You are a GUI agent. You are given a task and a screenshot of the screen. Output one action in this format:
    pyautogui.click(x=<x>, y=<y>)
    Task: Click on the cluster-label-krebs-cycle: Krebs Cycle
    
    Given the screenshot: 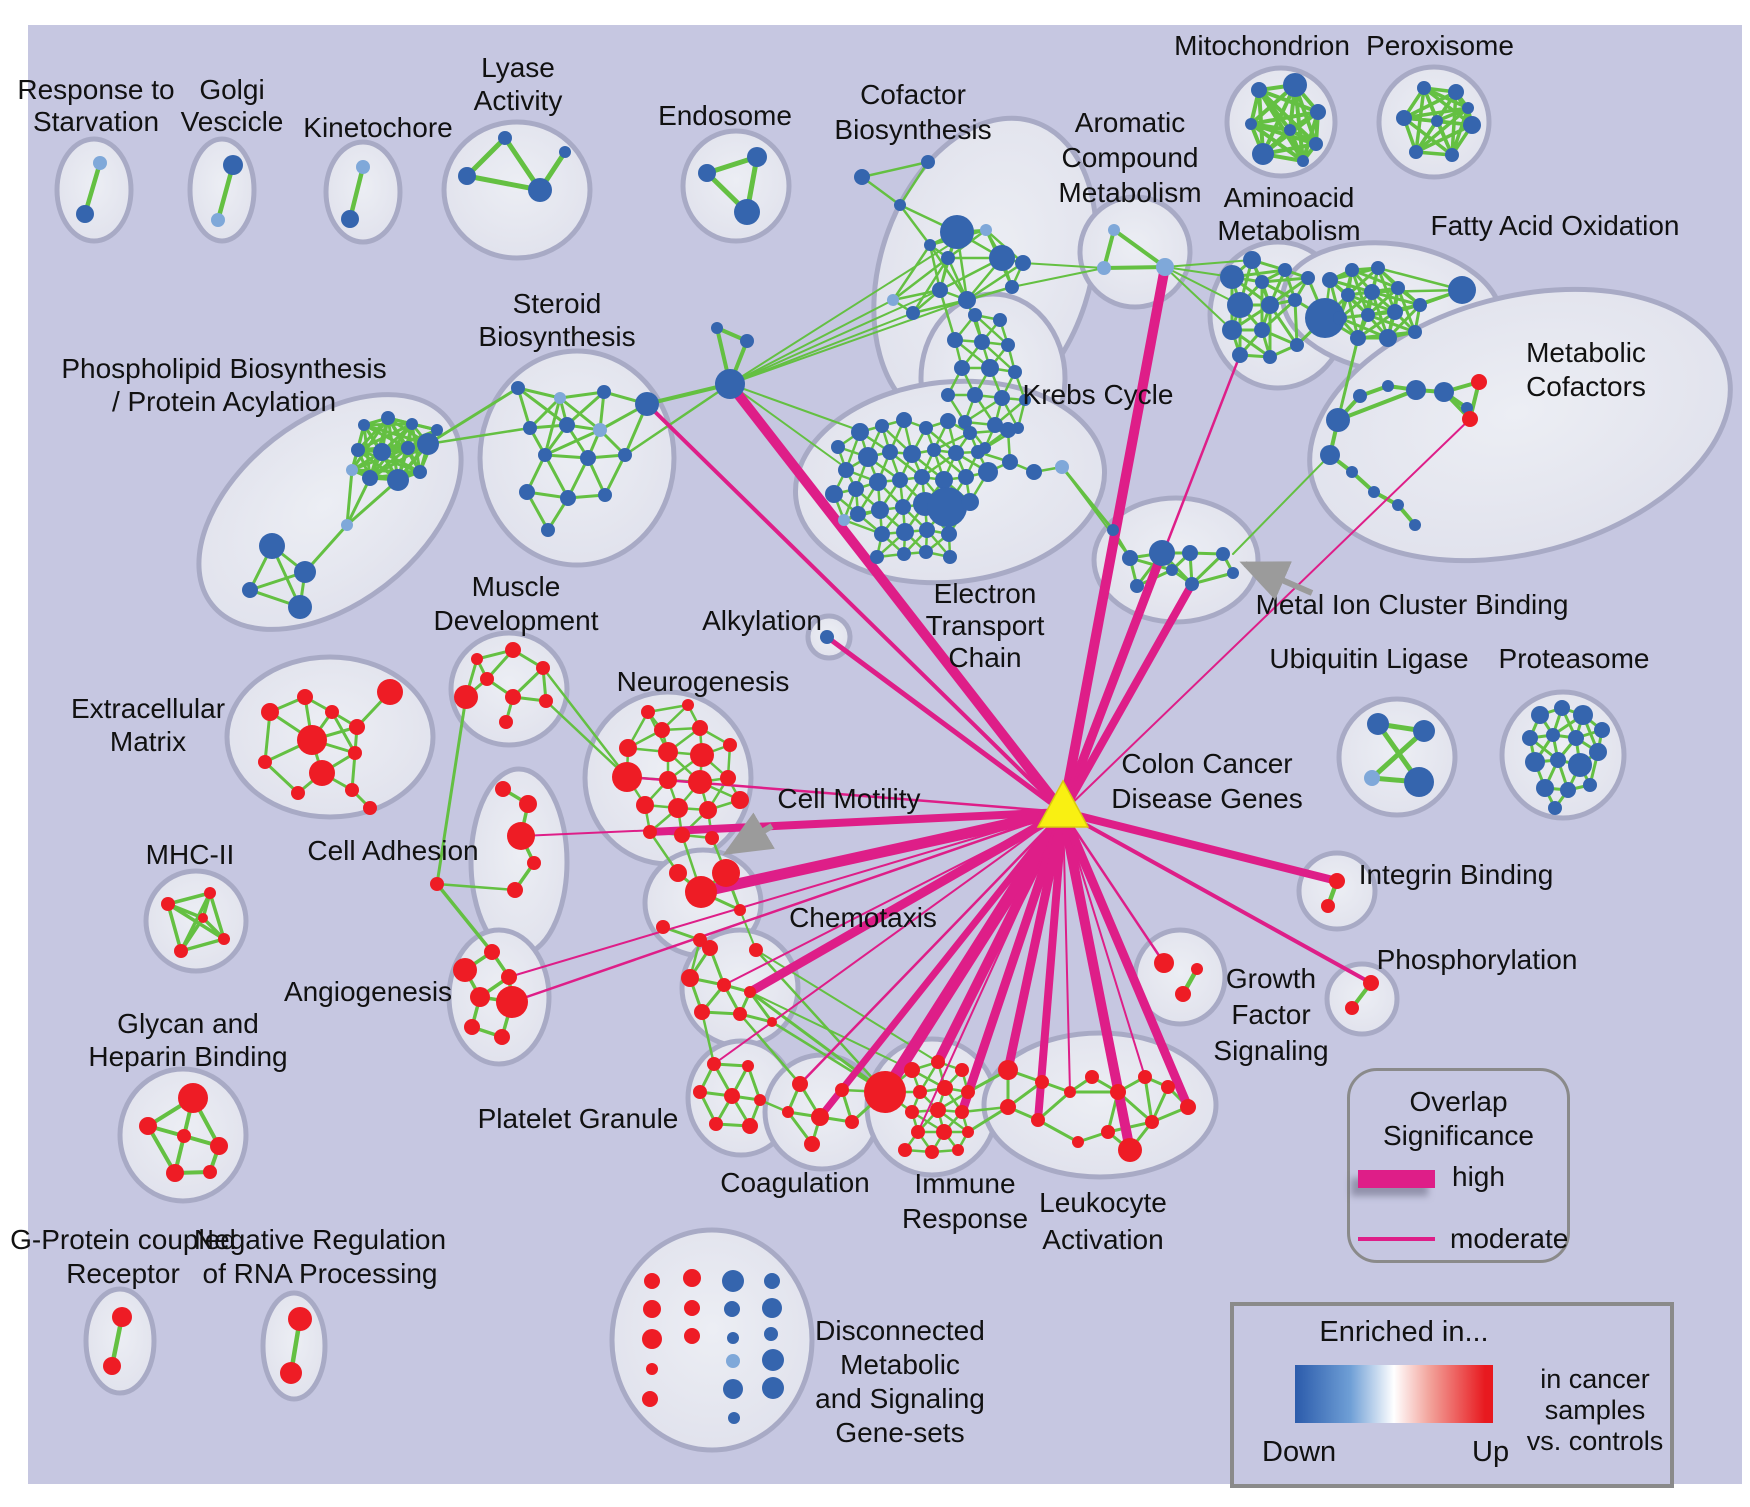 What is the action you would take?
    pyautogui.click(x=1098, y=394)
    